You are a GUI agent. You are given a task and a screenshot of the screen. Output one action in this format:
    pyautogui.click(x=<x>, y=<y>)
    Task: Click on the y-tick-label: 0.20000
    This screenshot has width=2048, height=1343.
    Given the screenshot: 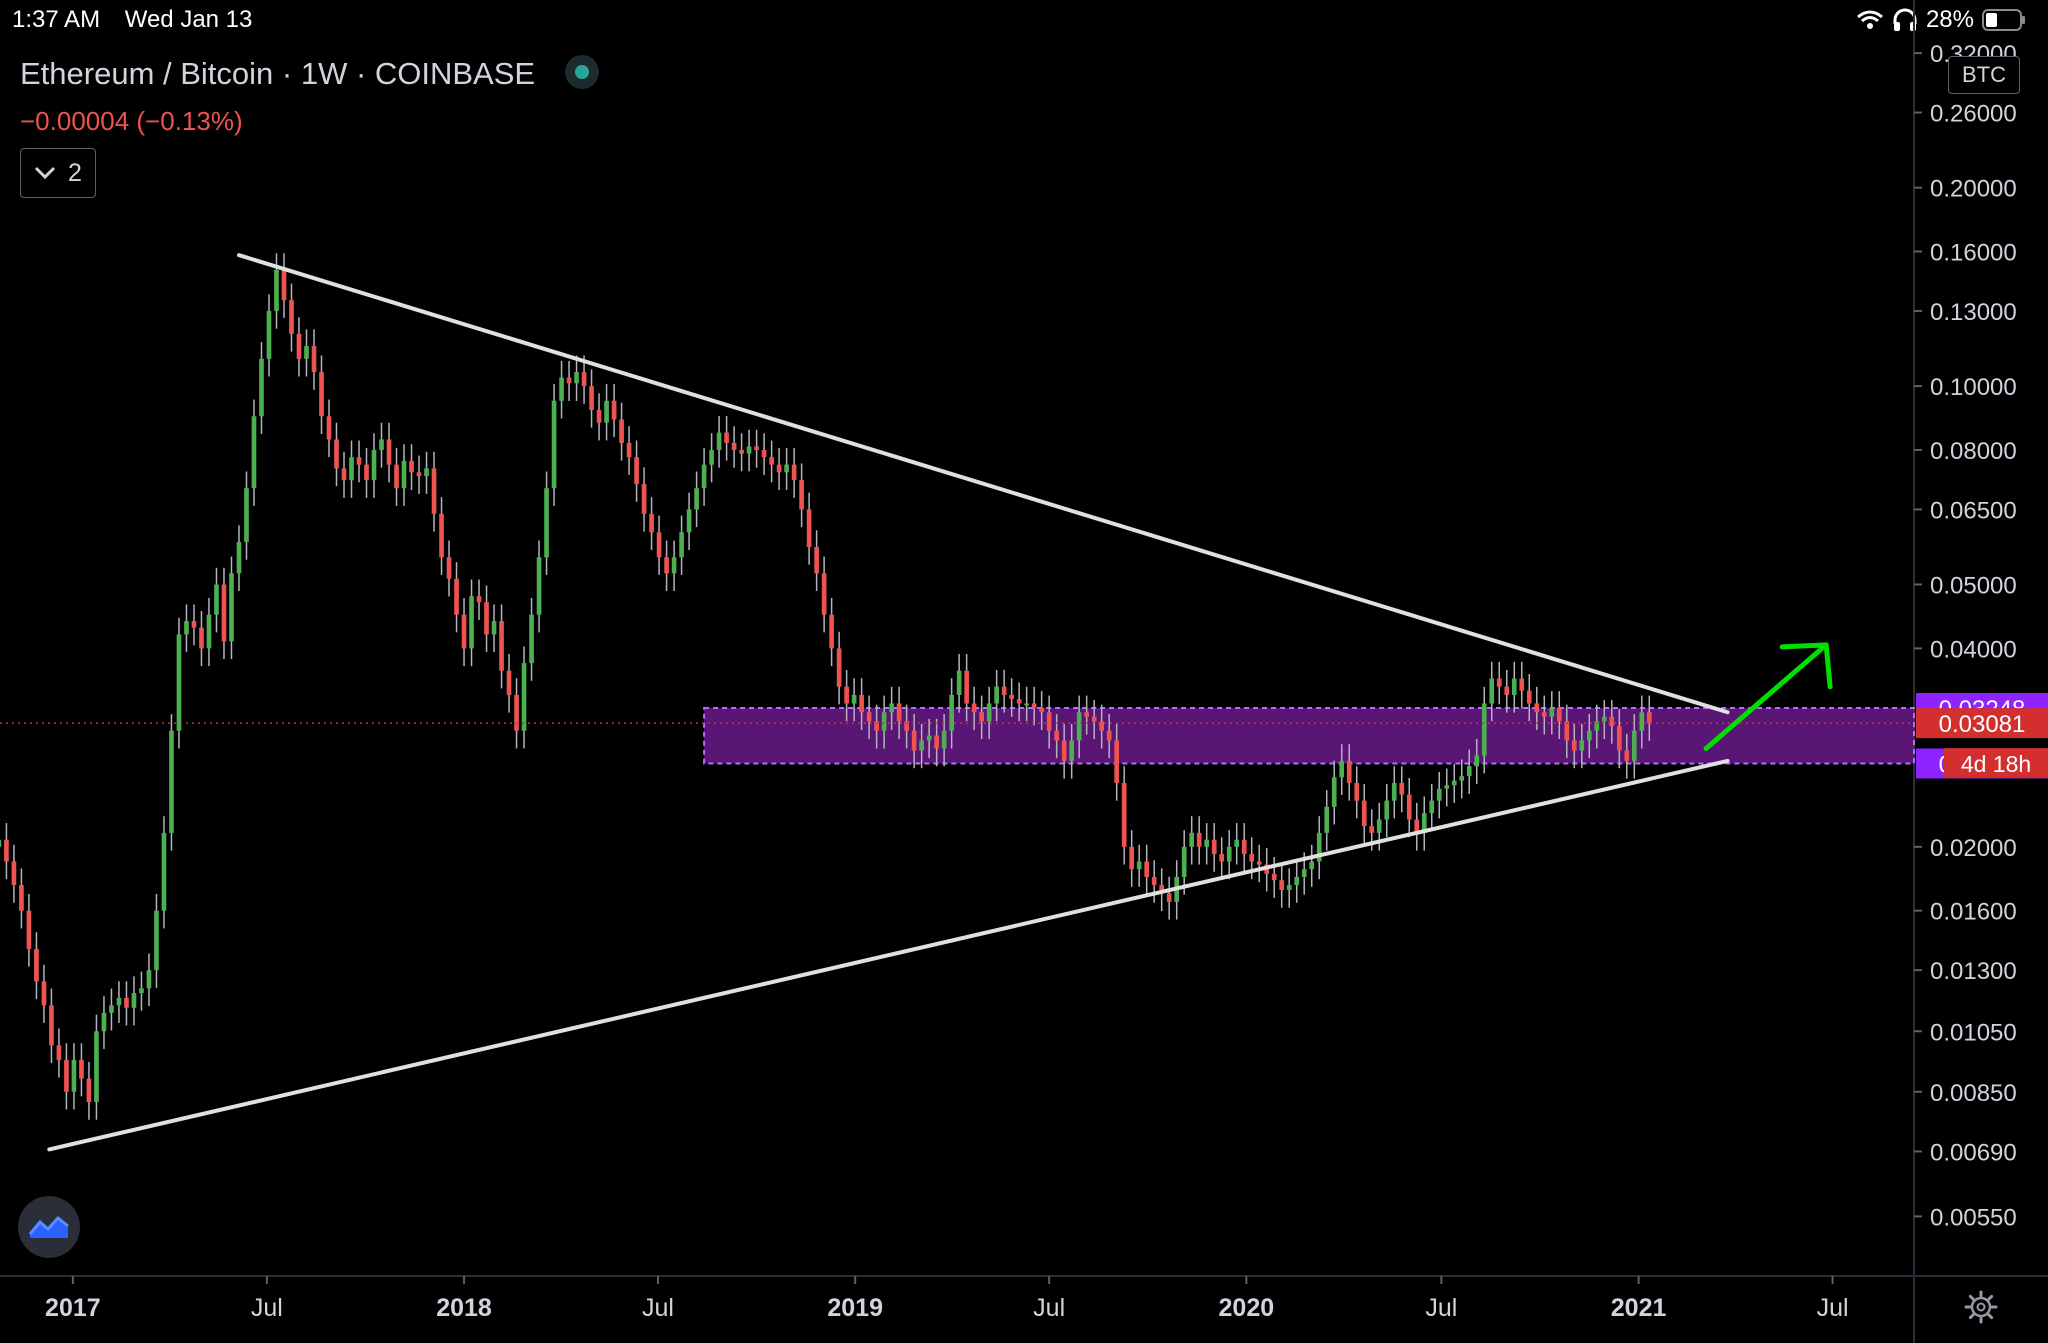 What is the action you would take?
    pyautogui.click(x=1973, y=189)
    